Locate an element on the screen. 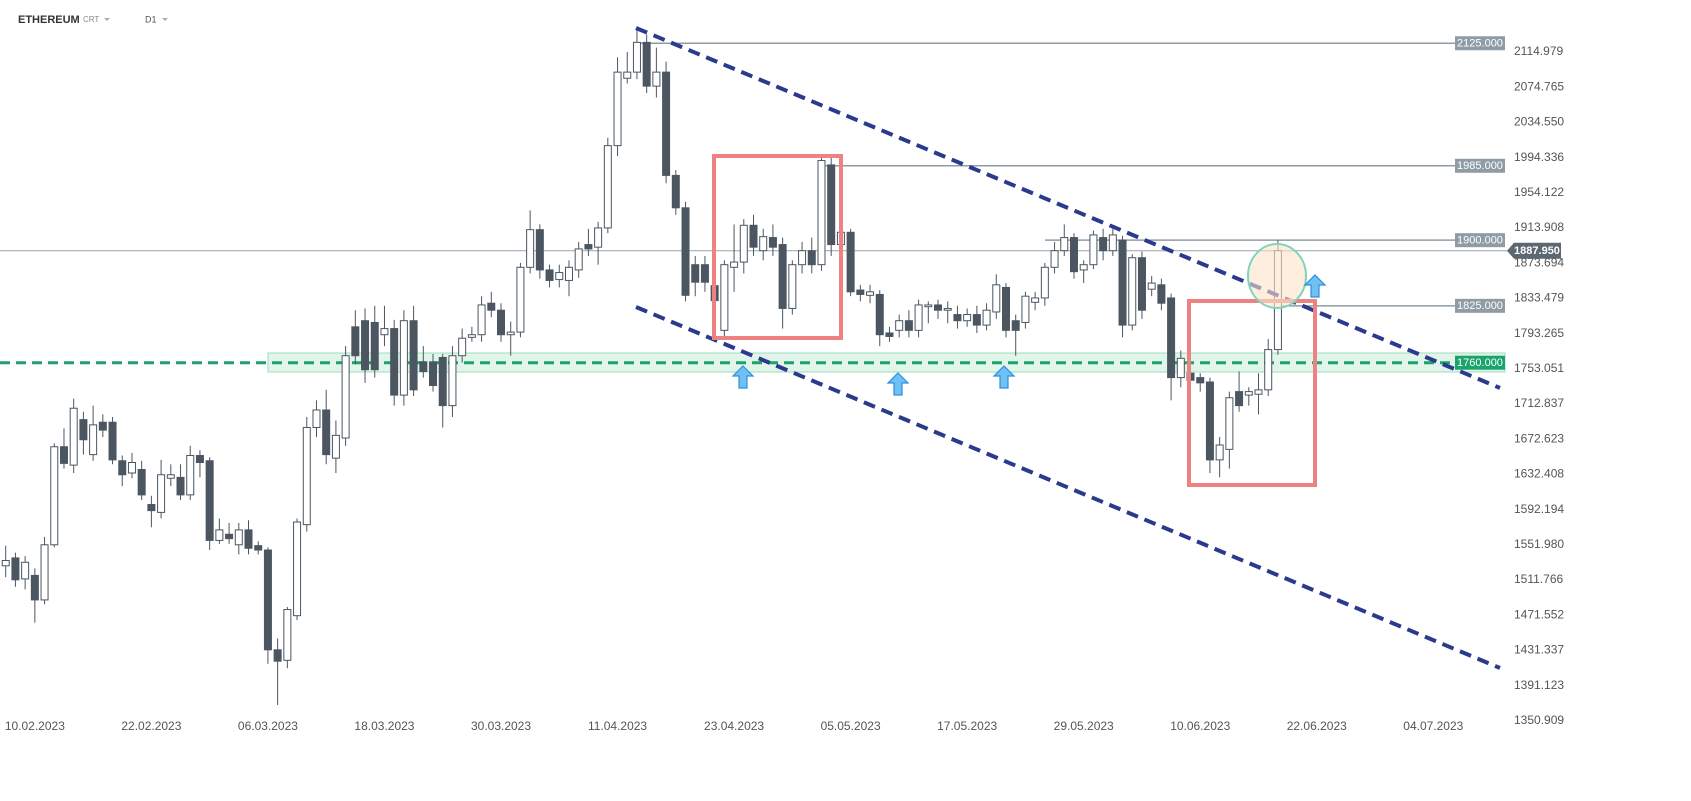 This screenshot has width=1691, height=801. y-tick-label: 1793.265 is located at coordinates (1539, 333).